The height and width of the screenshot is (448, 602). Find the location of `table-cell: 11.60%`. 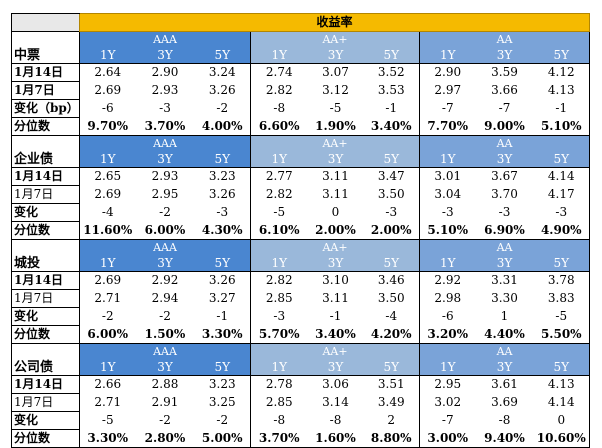

table-cell: 11.60% is located at coordinates (107, 230).